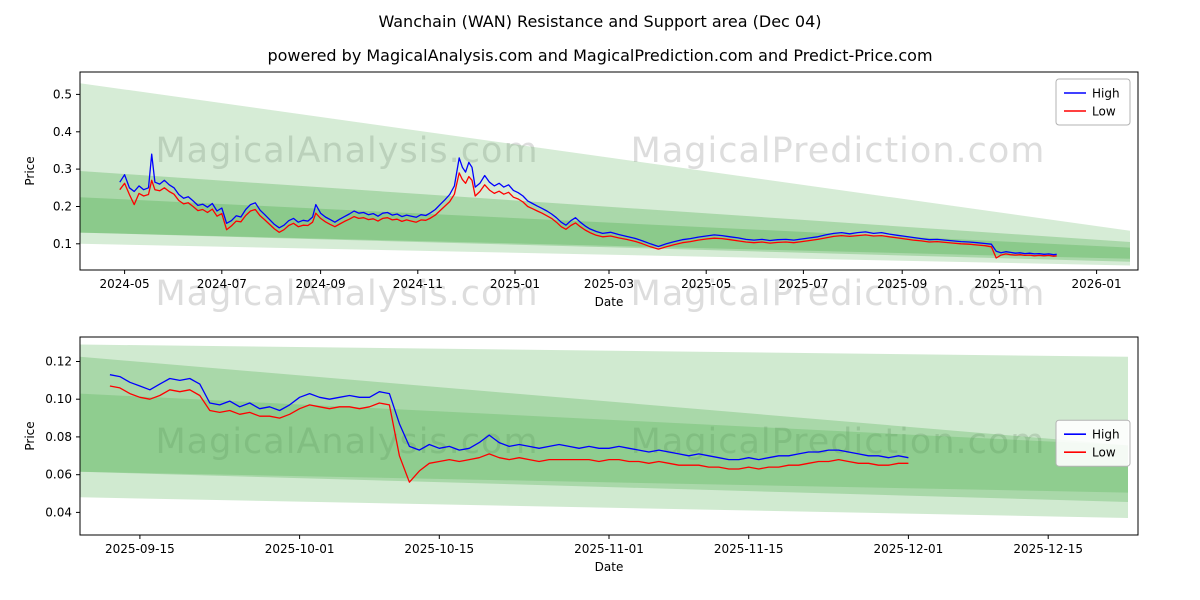 The height and width of the screenshot is (600, 1200). Describe the element at coordinates (58, 475) in the screenshot. I see `svg-text: 0.06` at that location.